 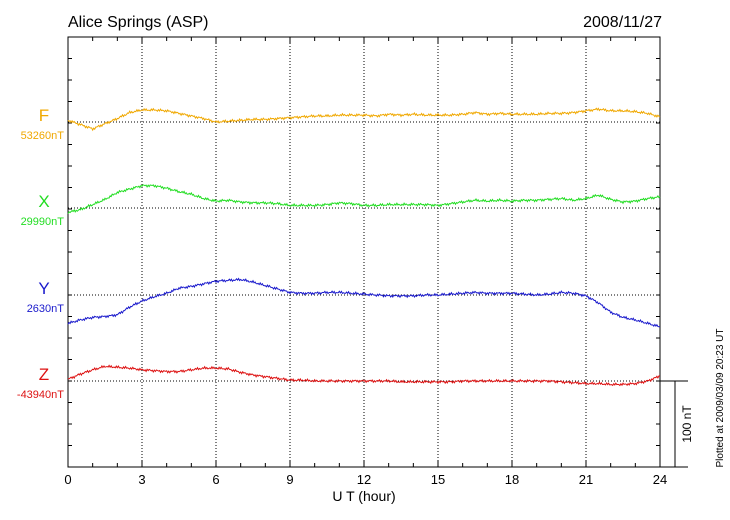 What do you see at coordinates (43, 201) in the screenshot?
I see `series-name-x: X` at bounding box center [43, 201].